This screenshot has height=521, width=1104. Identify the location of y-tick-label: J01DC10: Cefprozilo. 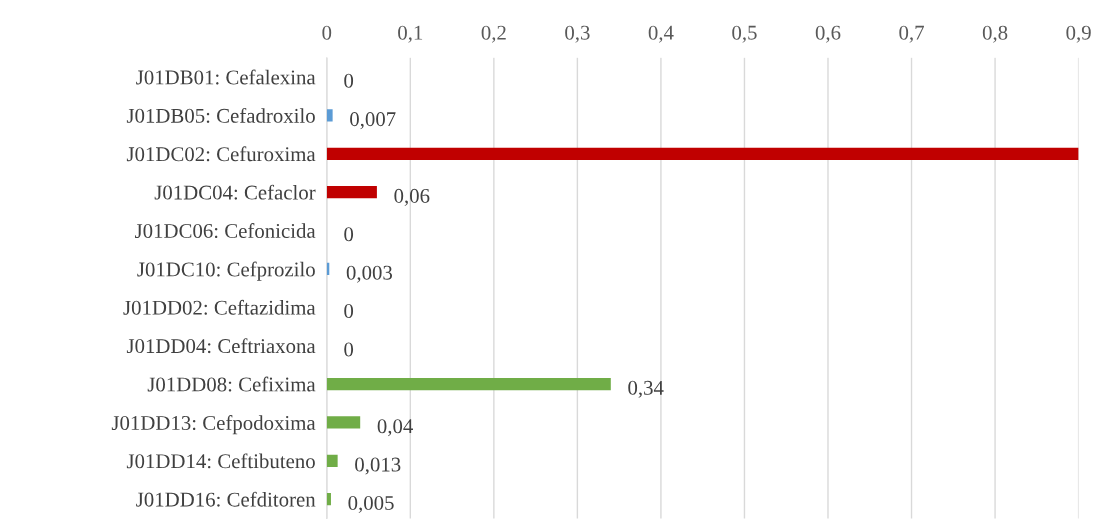
(226, 271).